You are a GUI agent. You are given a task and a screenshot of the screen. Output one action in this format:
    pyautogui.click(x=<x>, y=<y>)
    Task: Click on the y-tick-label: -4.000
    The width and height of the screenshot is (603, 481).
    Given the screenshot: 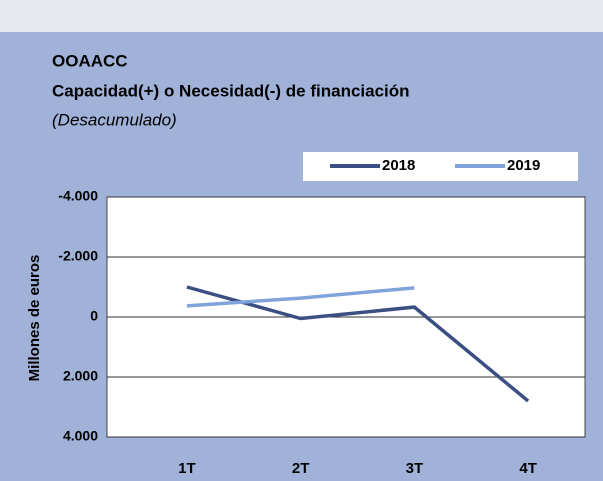 What is the action you would take?
    pyautogui.click(x=78, y=196)
    